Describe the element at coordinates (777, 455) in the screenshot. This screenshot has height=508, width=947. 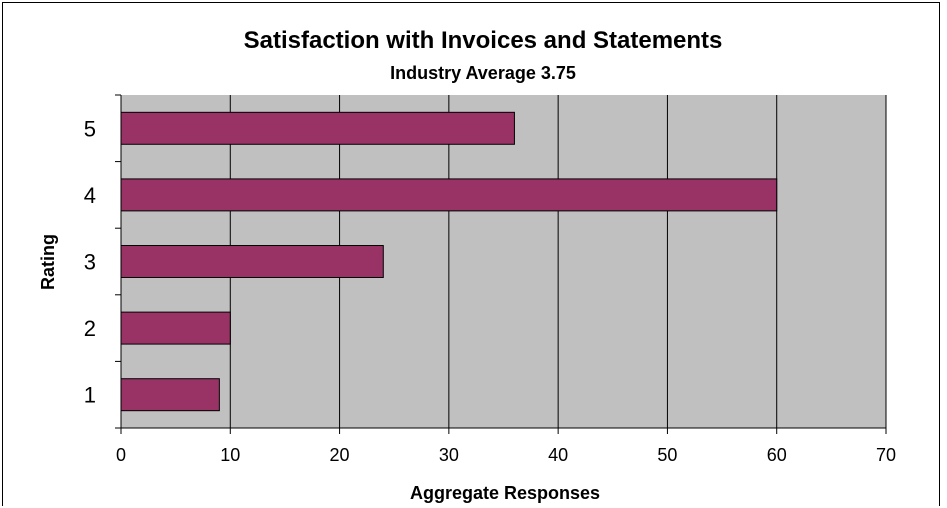
I see `x-tick-label: 60` at that location.